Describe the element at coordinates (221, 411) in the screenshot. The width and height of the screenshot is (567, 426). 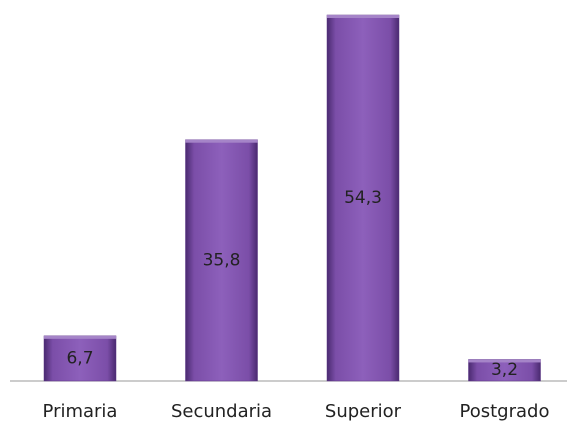
I see `x-tick-label: Secundaria` at that location.